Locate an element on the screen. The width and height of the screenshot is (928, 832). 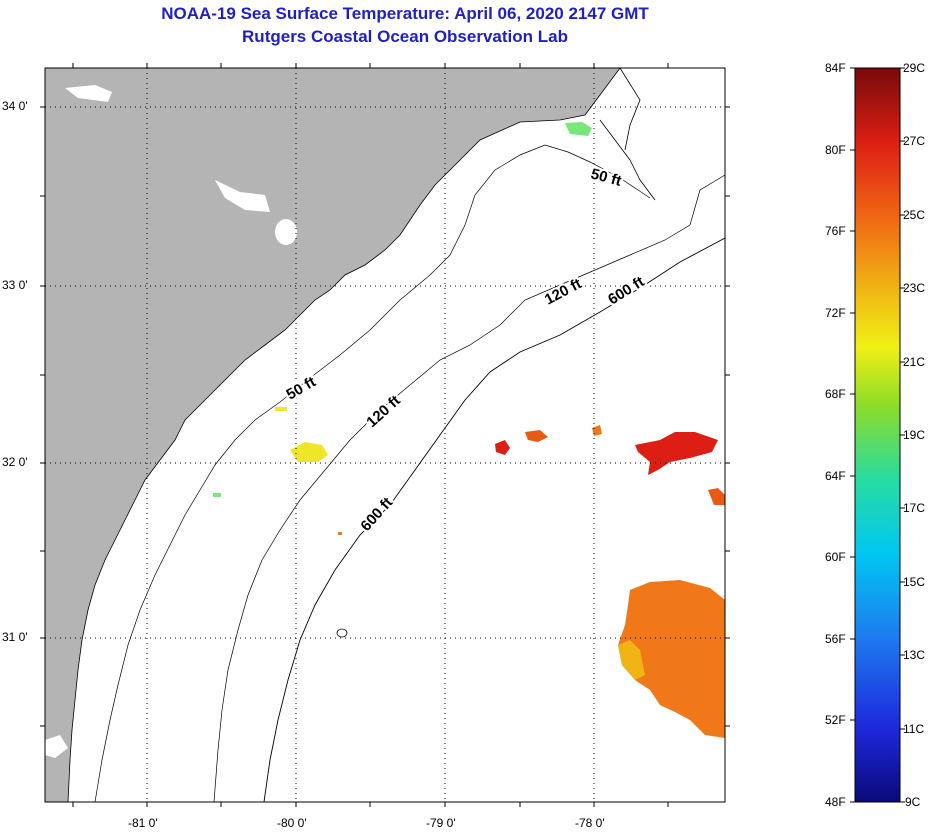
colorbar-f-label: 72F is located at coordinates (835, 313).